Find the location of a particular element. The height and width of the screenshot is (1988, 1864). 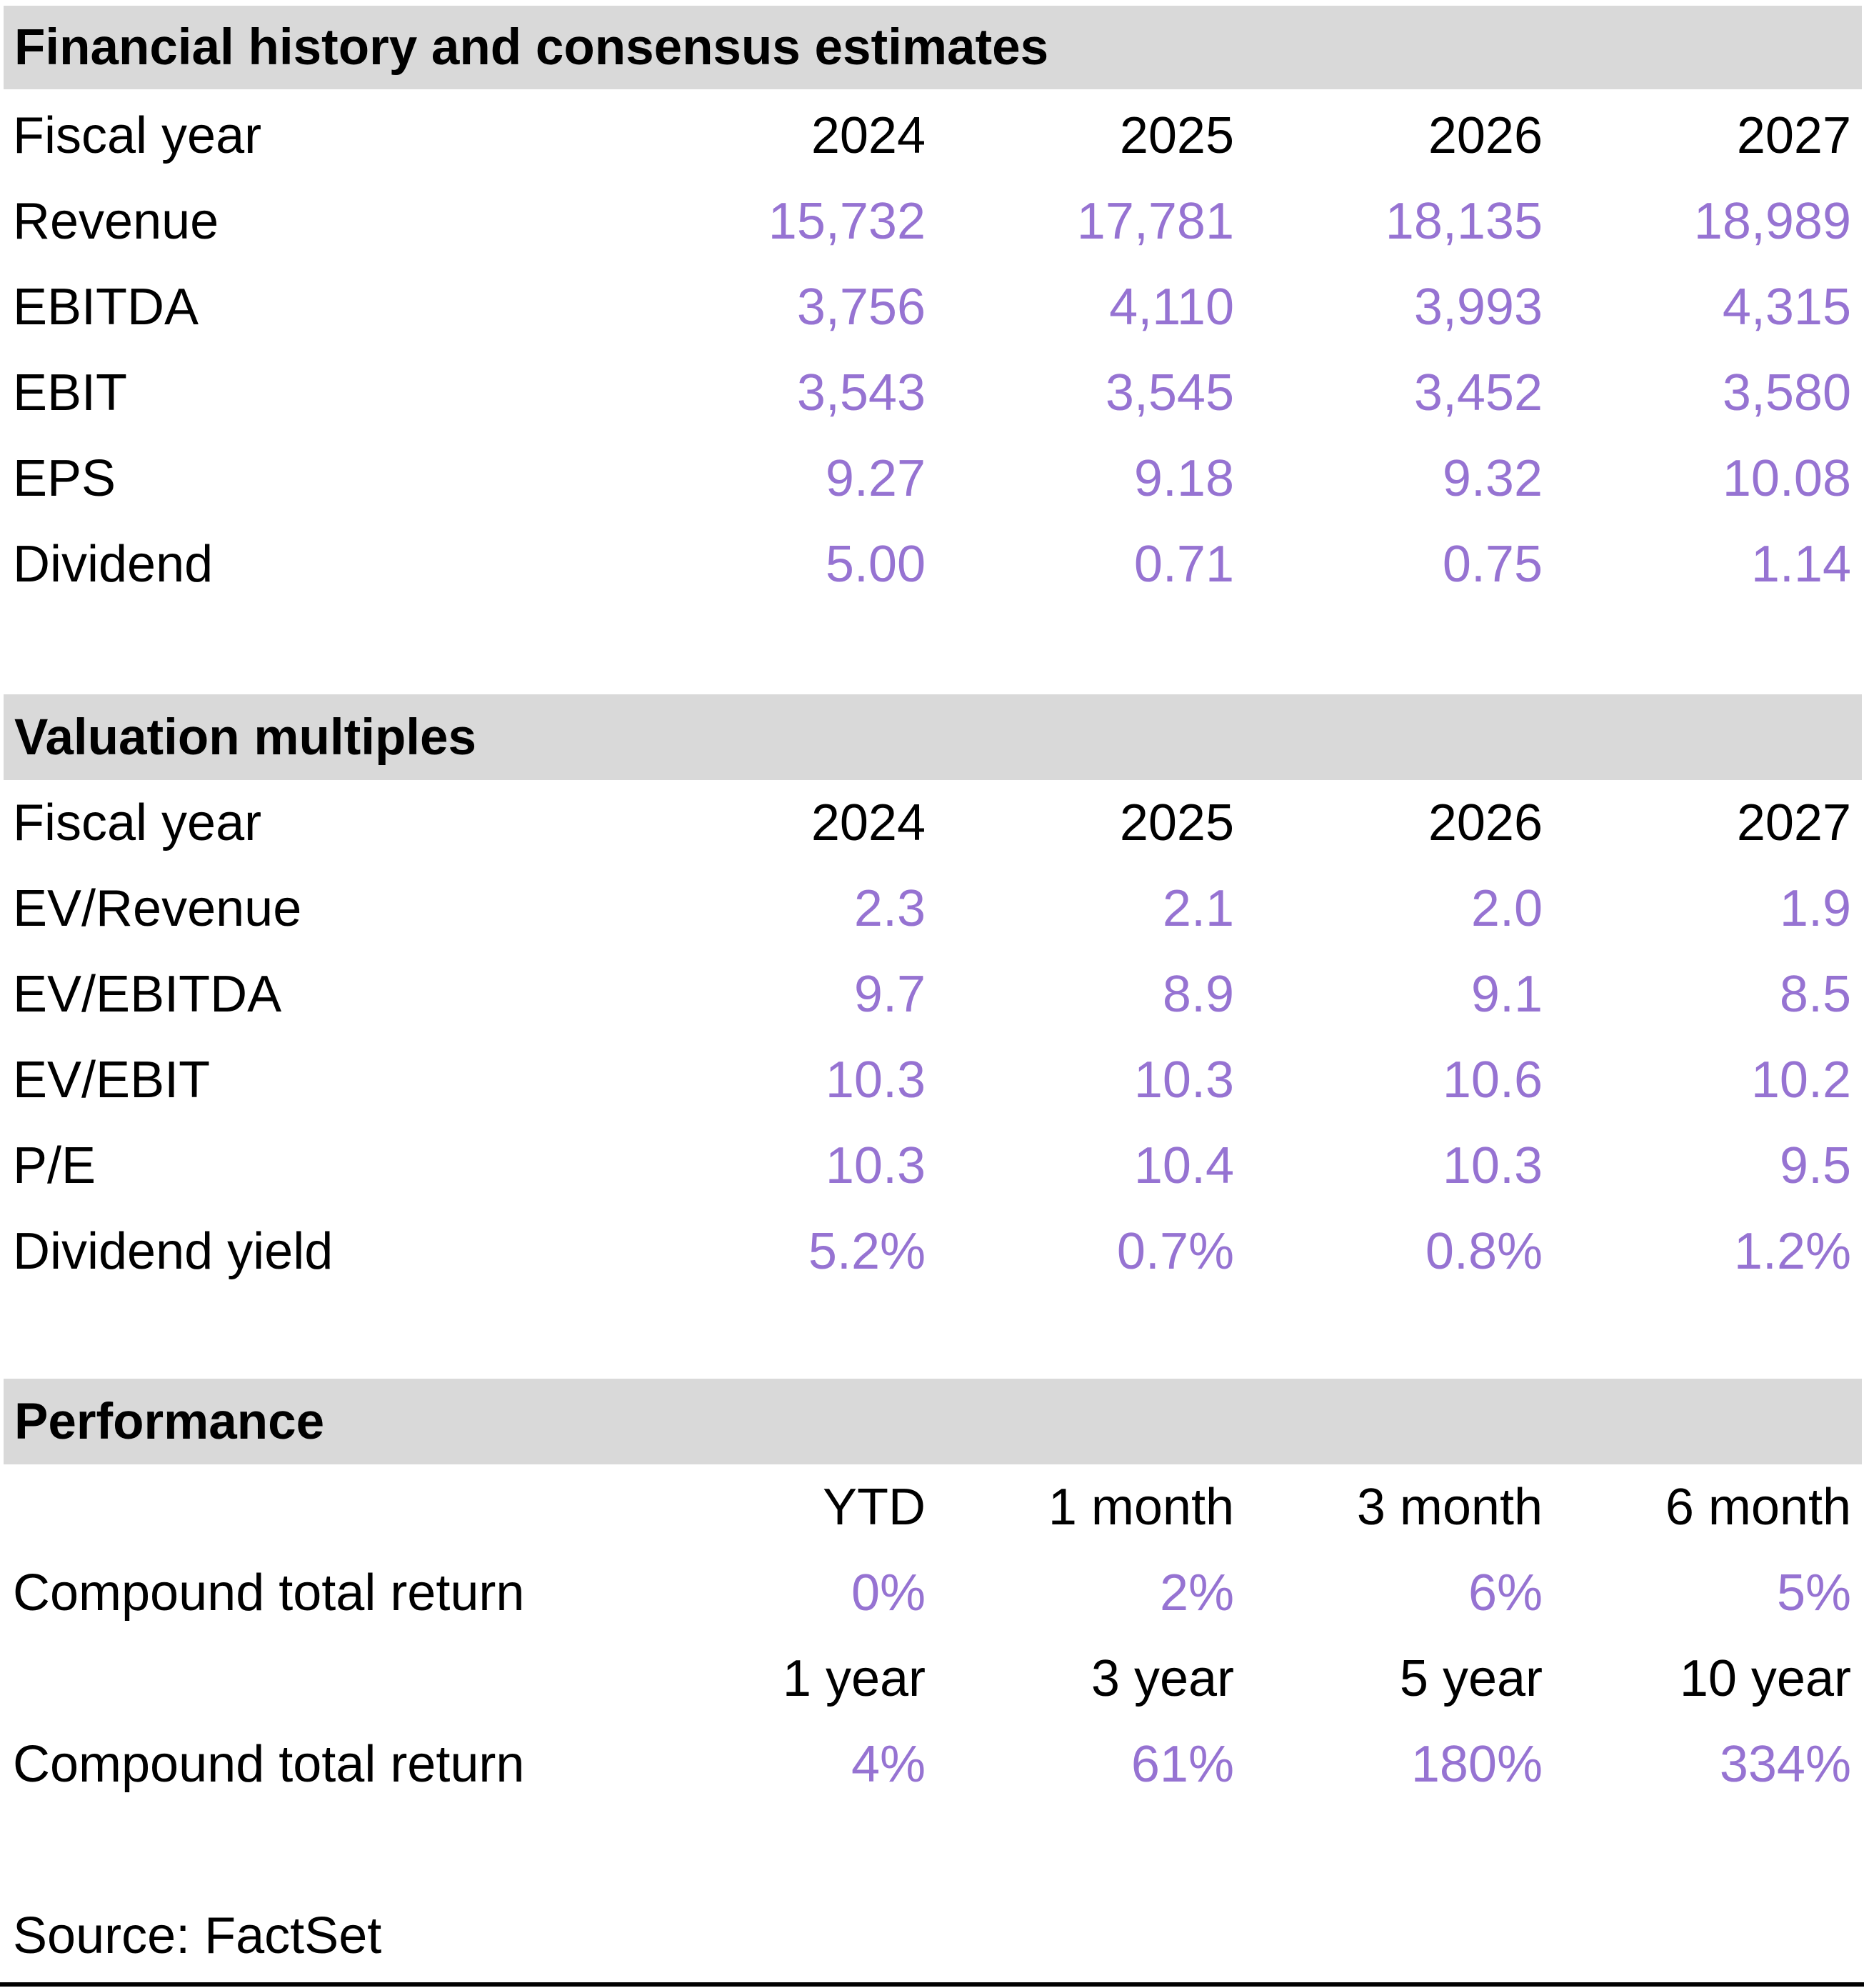

ev-revenue-2025: 2.1 is located at coordinates (1198, 908).